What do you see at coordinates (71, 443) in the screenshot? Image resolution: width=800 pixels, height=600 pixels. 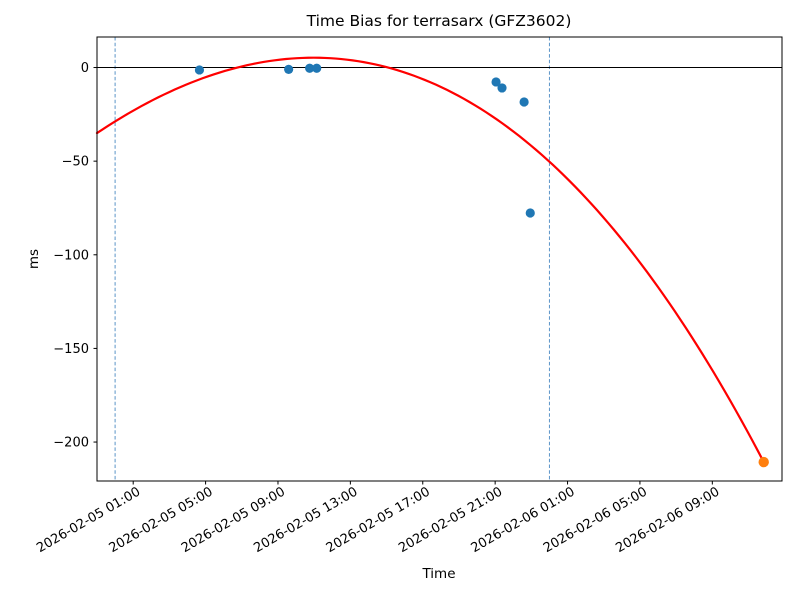 I see `y-tick-label: −200` at bounding box center [71, 443].